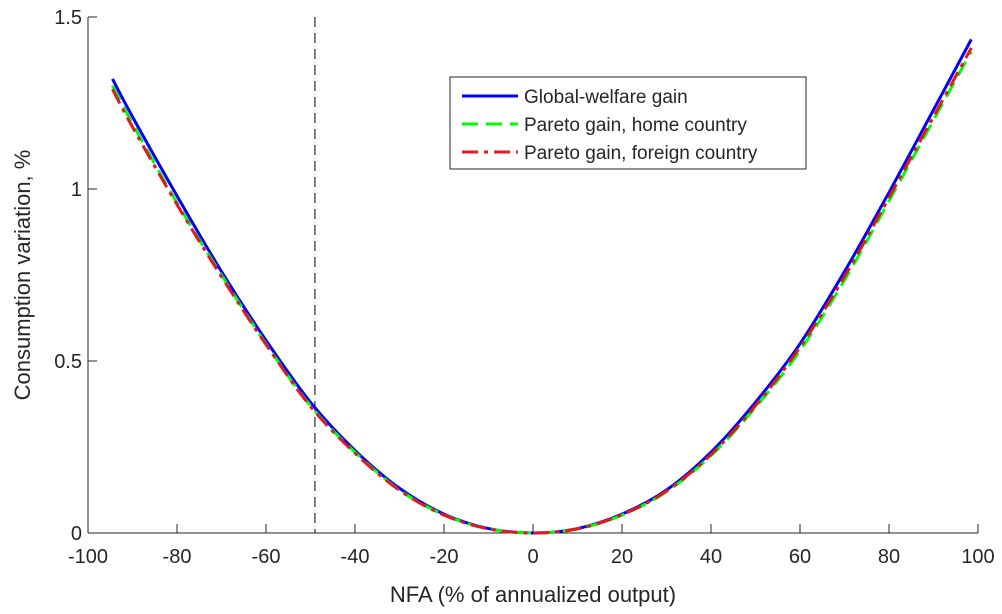  What do you see at coordinates (444, 557) in the screenshot?
I see `x-tick-label: -20` at bounding box center [444, 557].